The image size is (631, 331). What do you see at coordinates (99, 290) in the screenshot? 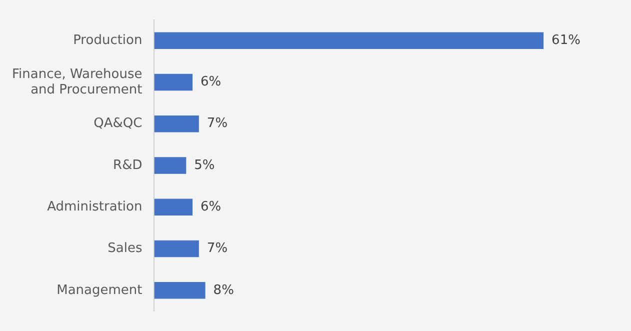
I see `y-tick-label: Management` at bounding box center [99, 290].